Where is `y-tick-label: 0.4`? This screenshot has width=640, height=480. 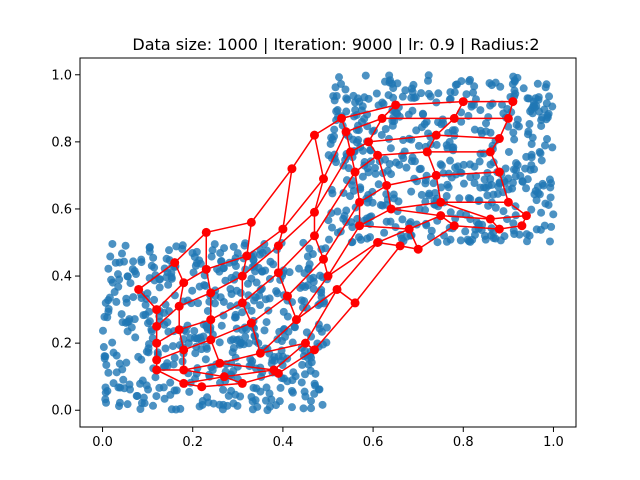
y-tick-label: 0.4 is located at coordinates (61, 277).